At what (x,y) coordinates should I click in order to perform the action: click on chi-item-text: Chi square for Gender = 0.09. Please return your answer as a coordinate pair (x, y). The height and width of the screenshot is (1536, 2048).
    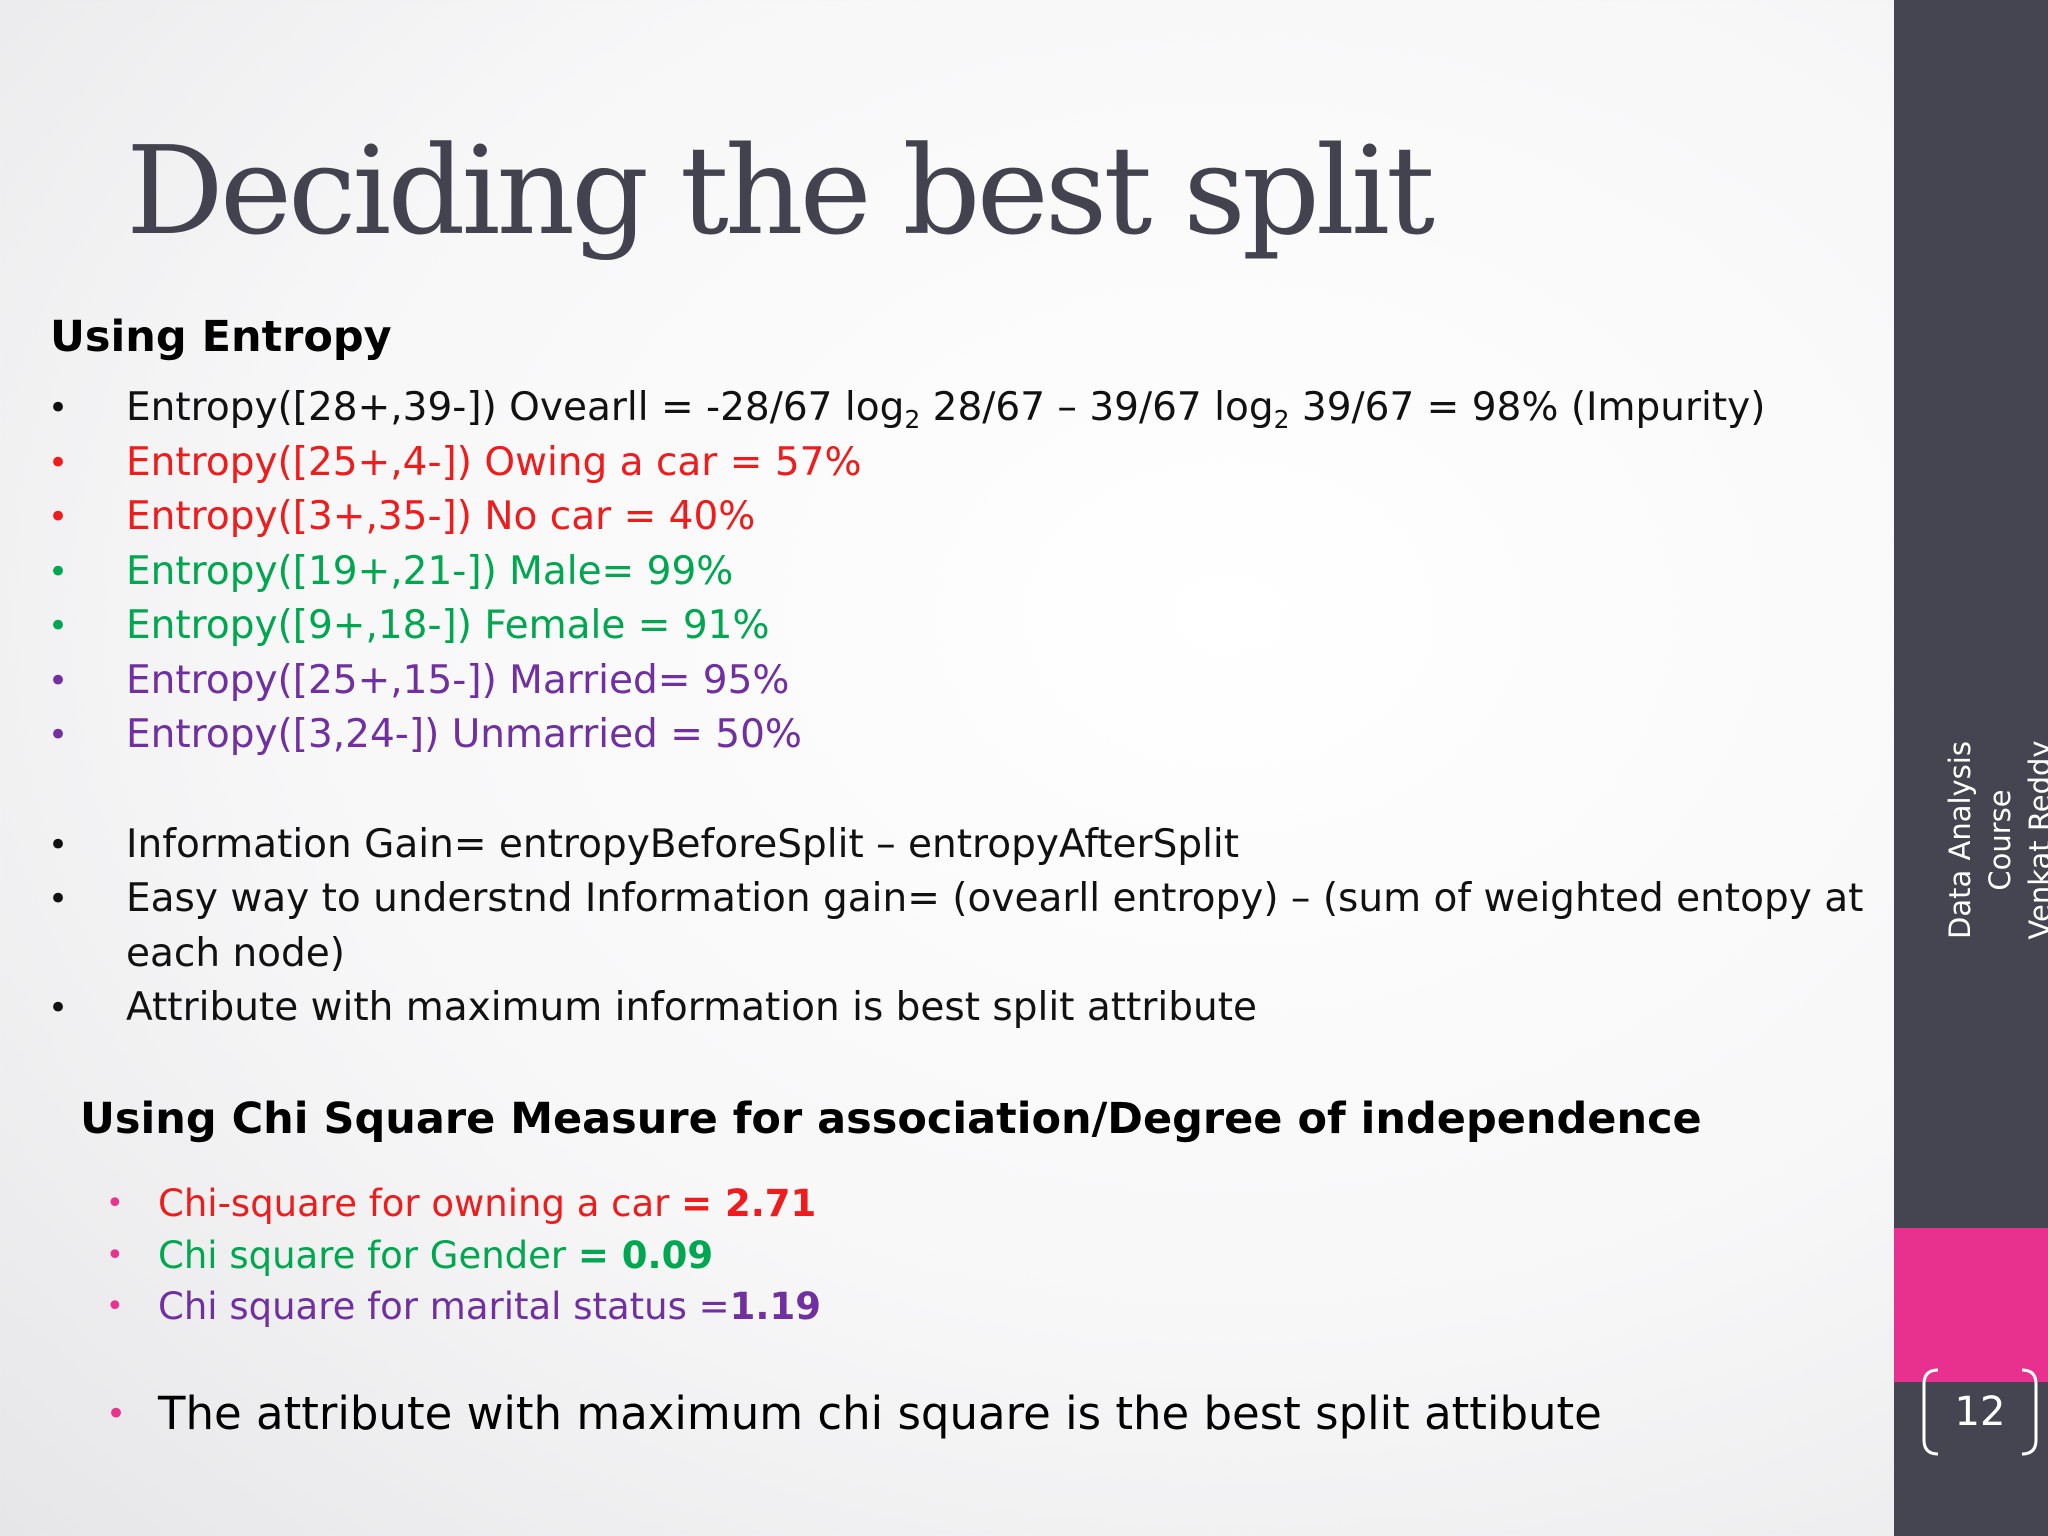
    Looking at the image, I should click on (435, 1256).